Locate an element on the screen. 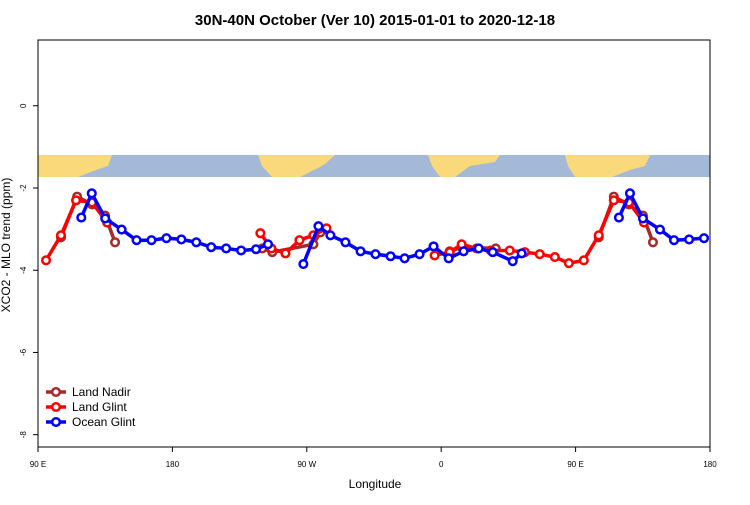  legend-label: Ocean Glint is located at coordinates (104, 422).